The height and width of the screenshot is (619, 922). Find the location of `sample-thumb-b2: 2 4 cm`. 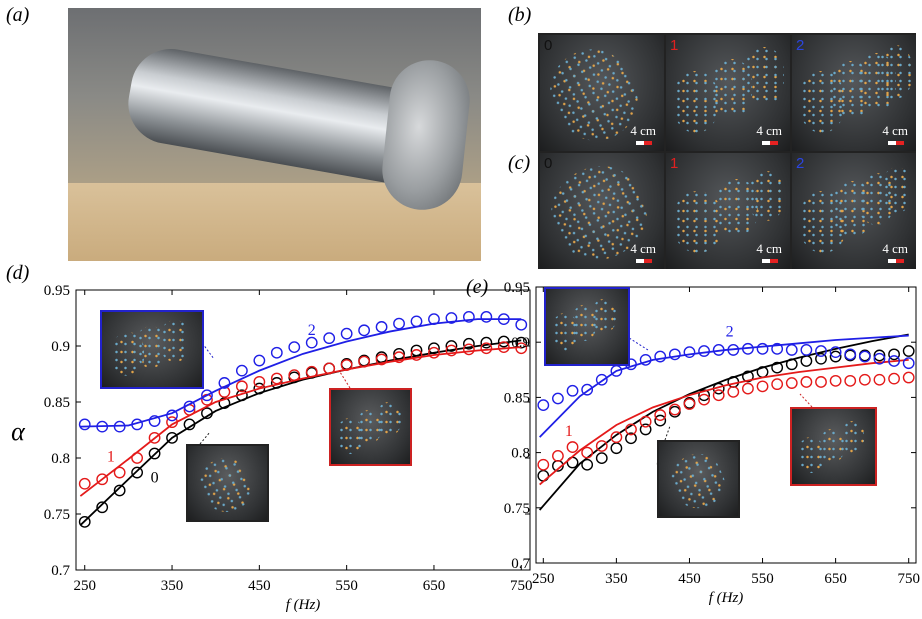

sample-thumb-b2: 2 4 cm is located at coordinates (854, 93).